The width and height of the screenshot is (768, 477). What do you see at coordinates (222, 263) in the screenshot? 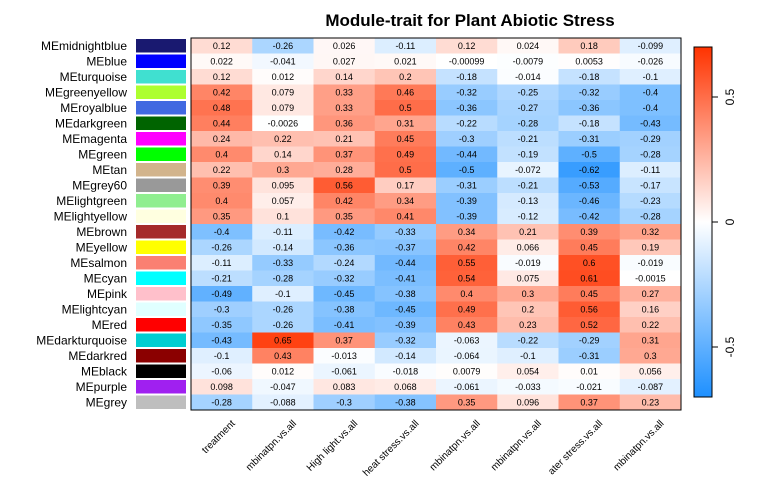
I see `cell-value-label: -0.11` at bounding box center [222, 263].